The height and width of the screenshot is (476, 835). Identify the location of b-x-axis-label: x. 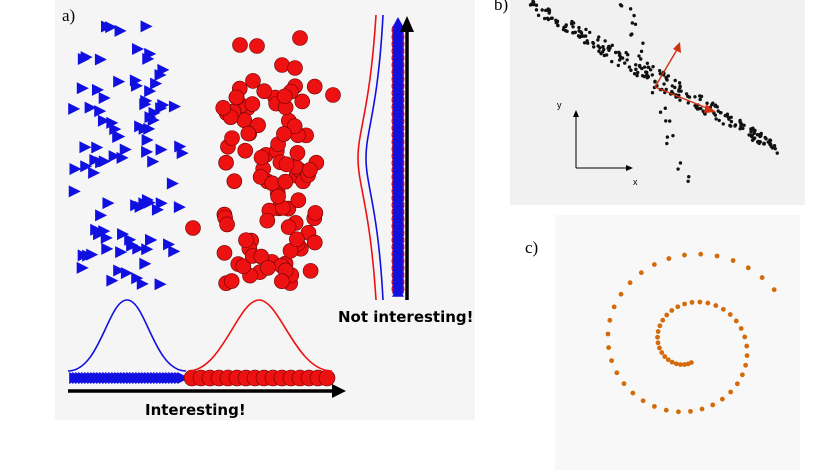
(635, 182).